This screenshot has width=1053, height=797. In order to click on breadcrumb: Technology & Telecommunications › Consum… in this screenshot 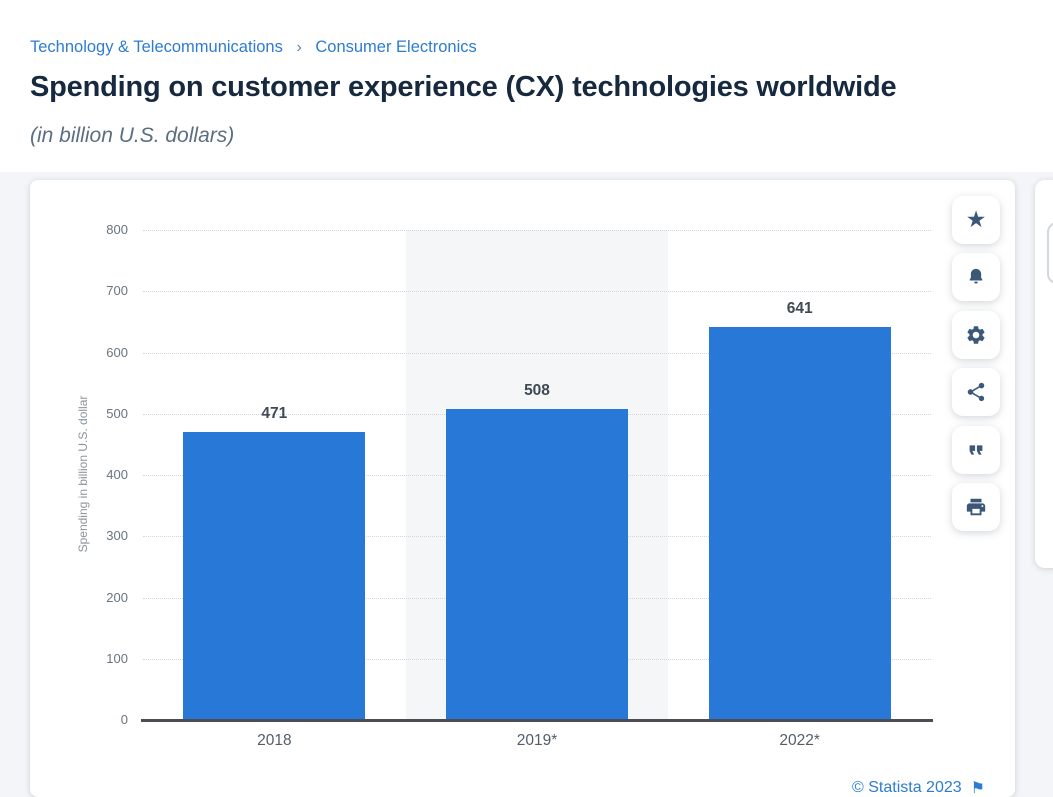, I will do `click(253, 47)`.